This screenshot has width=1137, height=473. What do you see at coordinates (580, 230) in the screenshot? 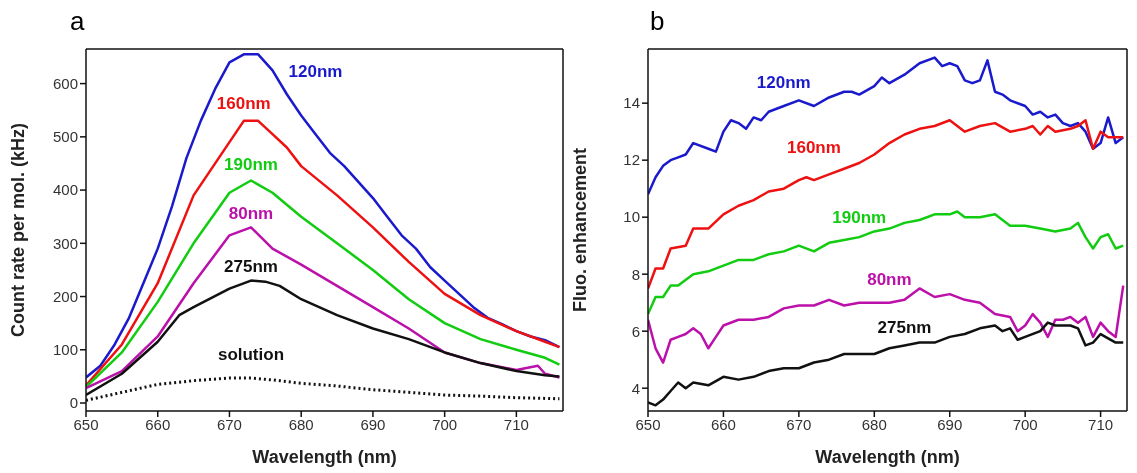
I see `y-axis-title: Fluo. enhancement` at bounding box center [580, 230].